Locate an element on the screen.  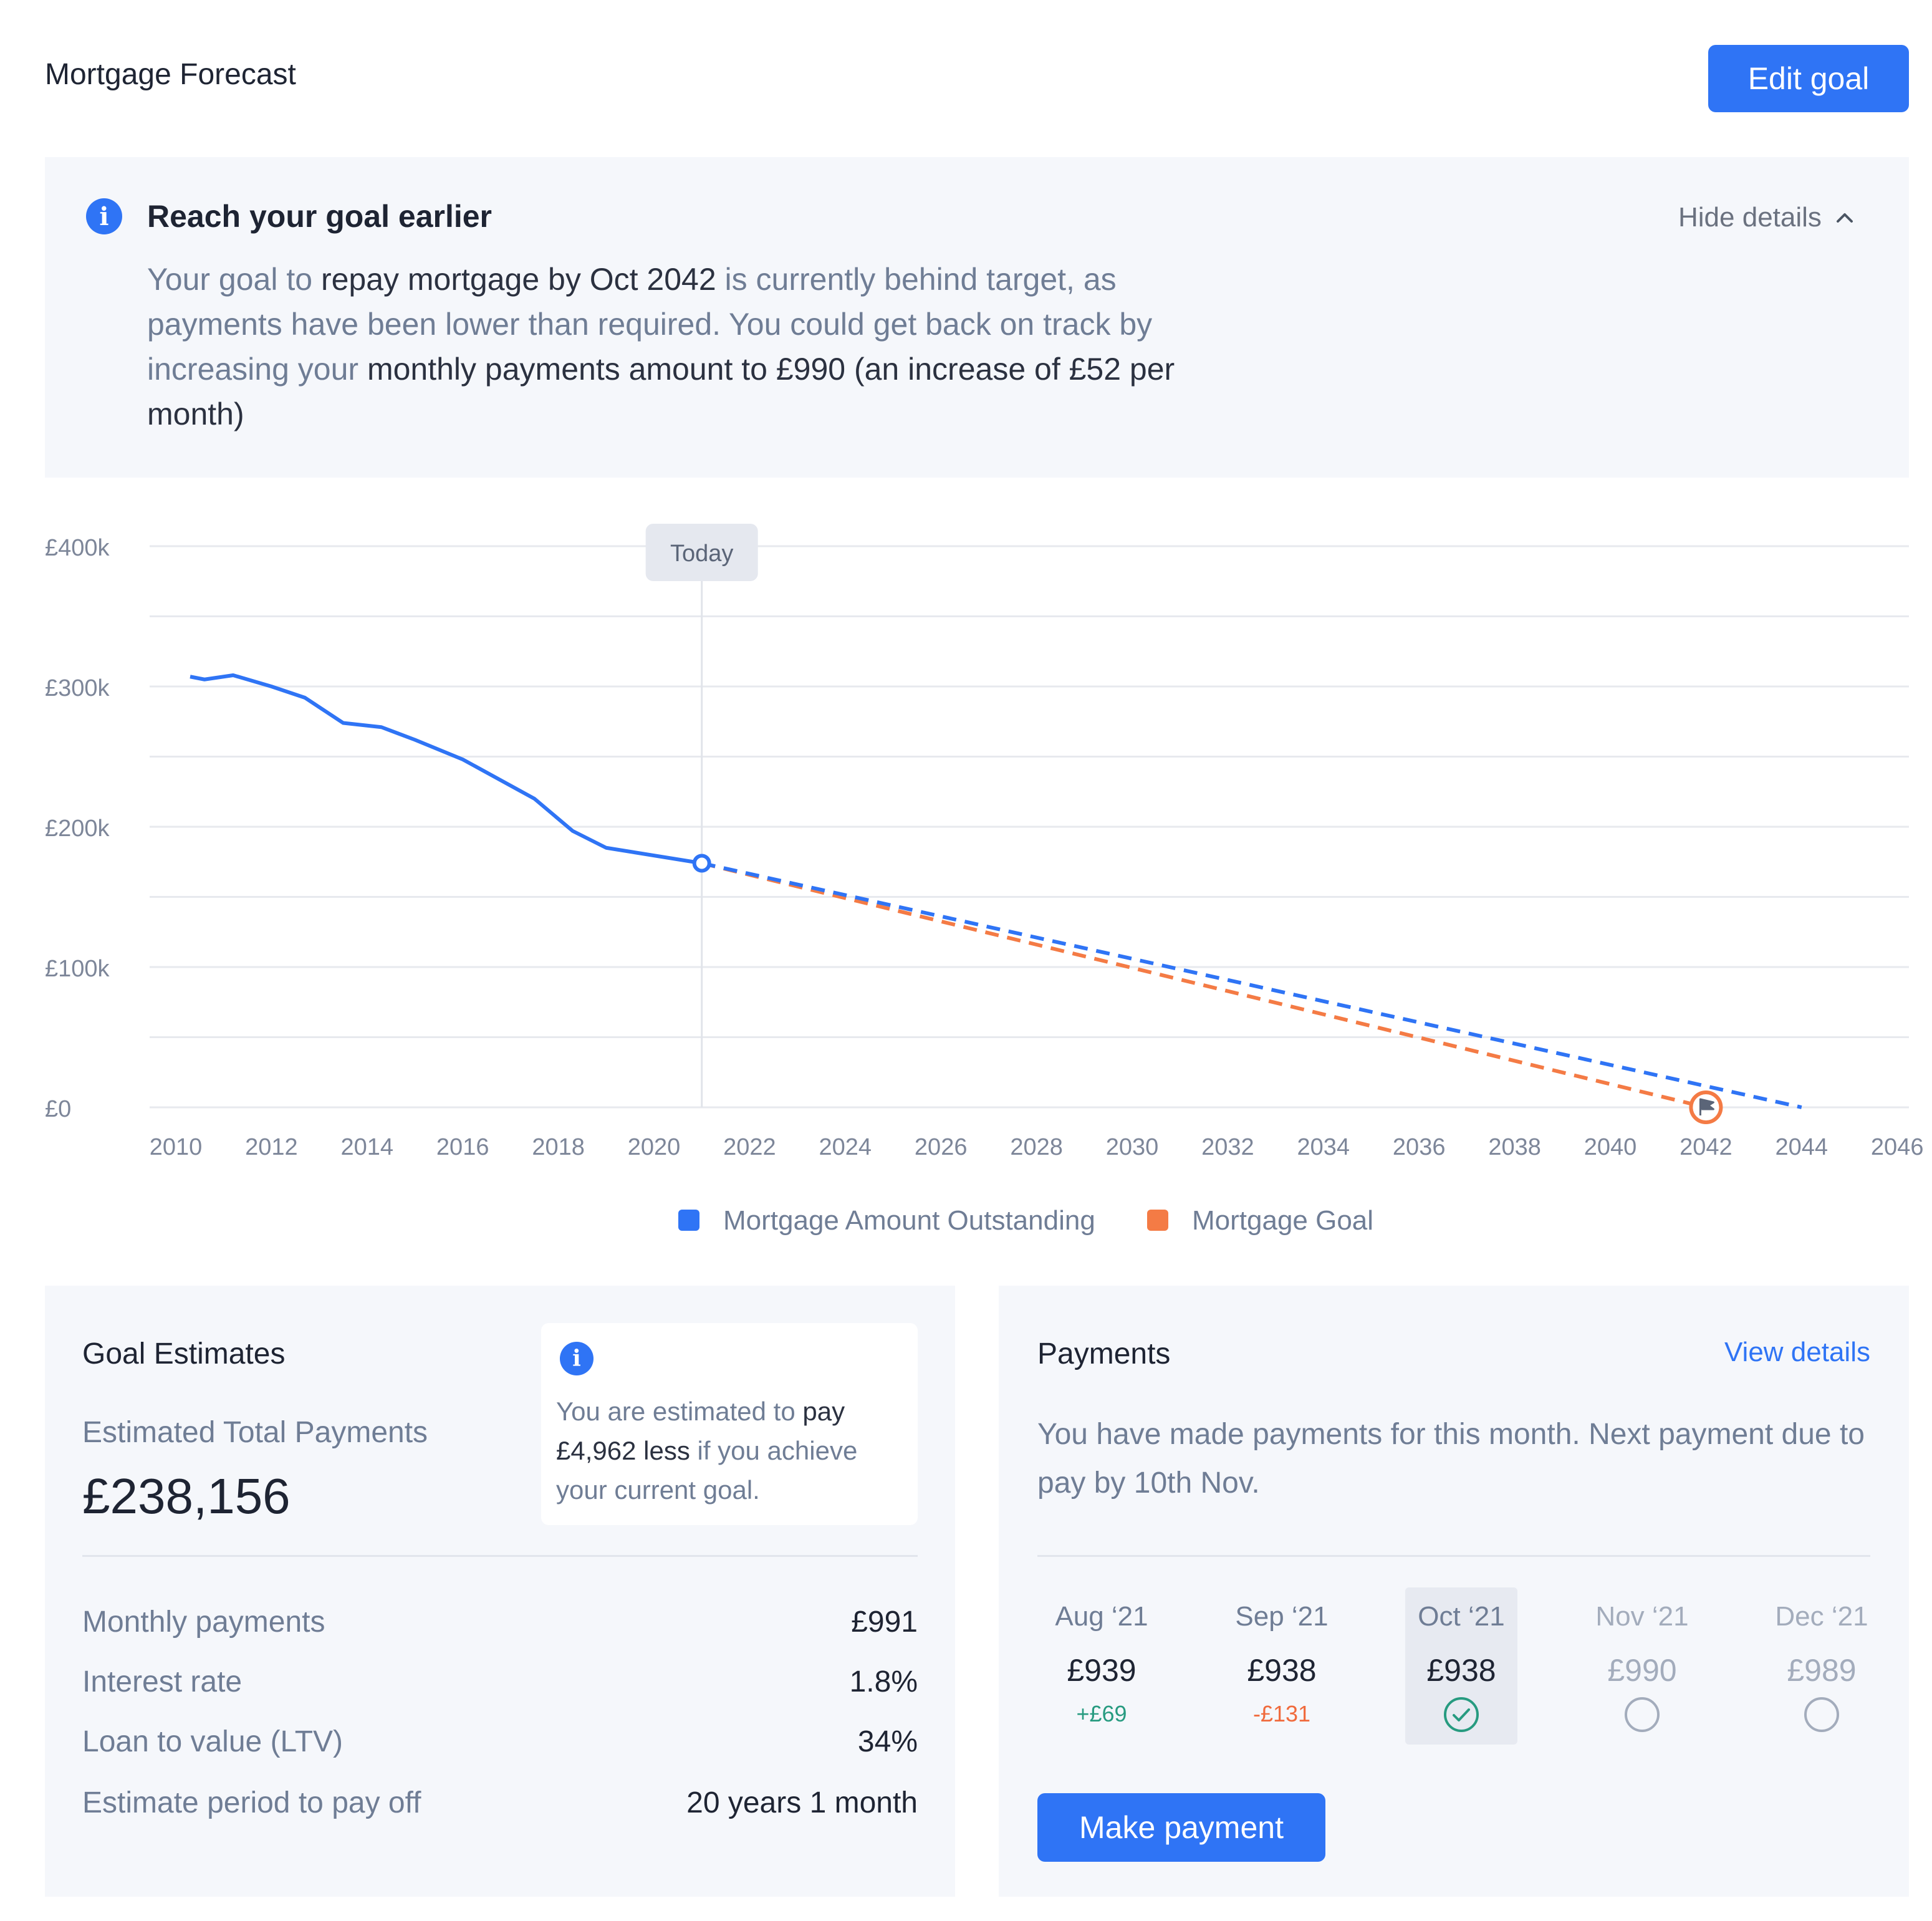
y-tick-label: £300k is located at coordinates (77, 688).